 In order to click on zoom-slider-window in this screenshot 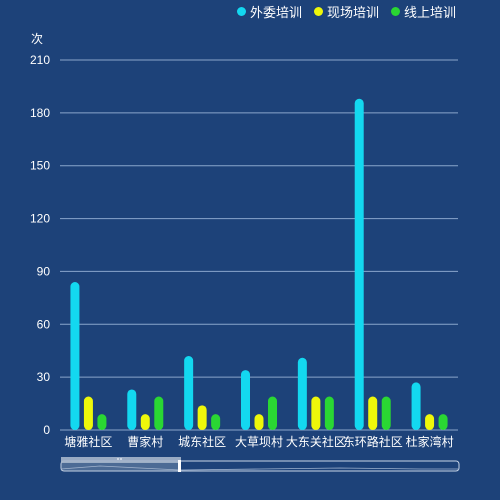, I will do `click(121, 466)`.